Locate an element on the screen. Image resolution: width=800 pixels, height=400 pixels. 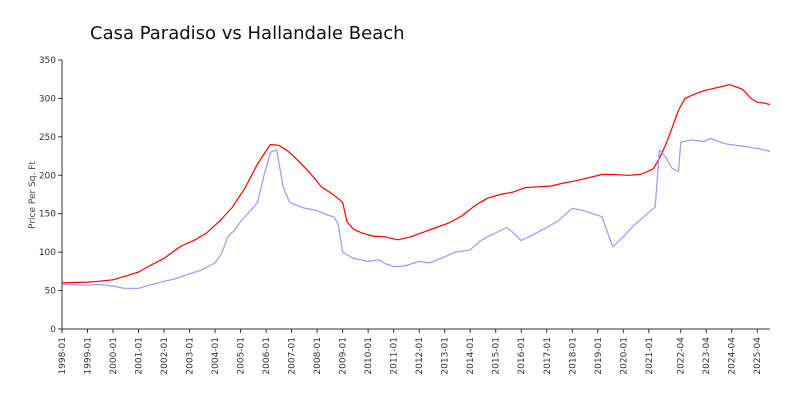
x-tick-label: 2016-01 is located at coordinates (522, 356).